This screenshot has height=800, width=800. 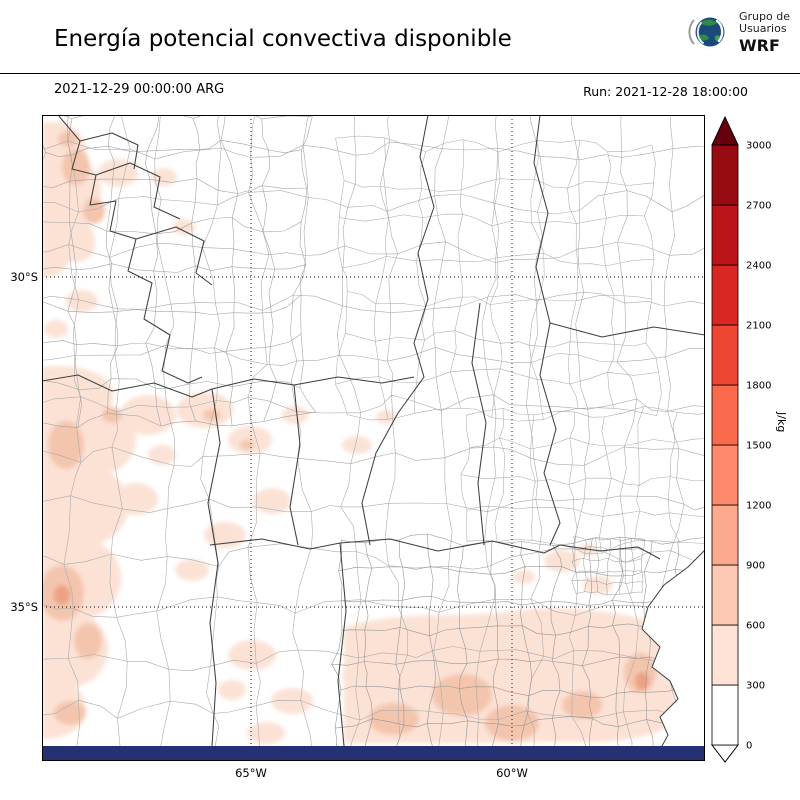 I want to click on header-divider, so click(x=400, y=73).